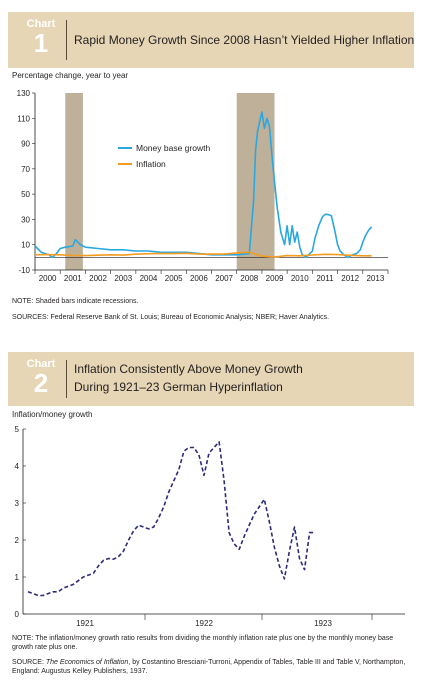 The height and width of the screenshot is (687, 430). What do you see at coordinates (41, 24) in the screenshot?
I see `chart1-badge-word: Chart` at bounding box center [41, 24].